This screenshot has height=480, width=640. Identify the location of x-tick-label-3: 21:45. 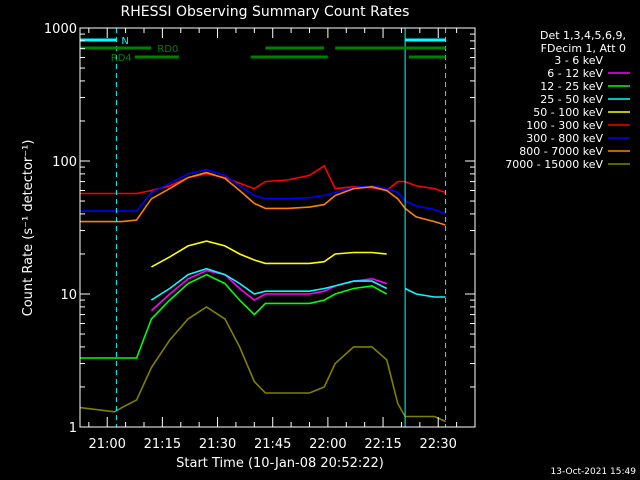
(272, 444).